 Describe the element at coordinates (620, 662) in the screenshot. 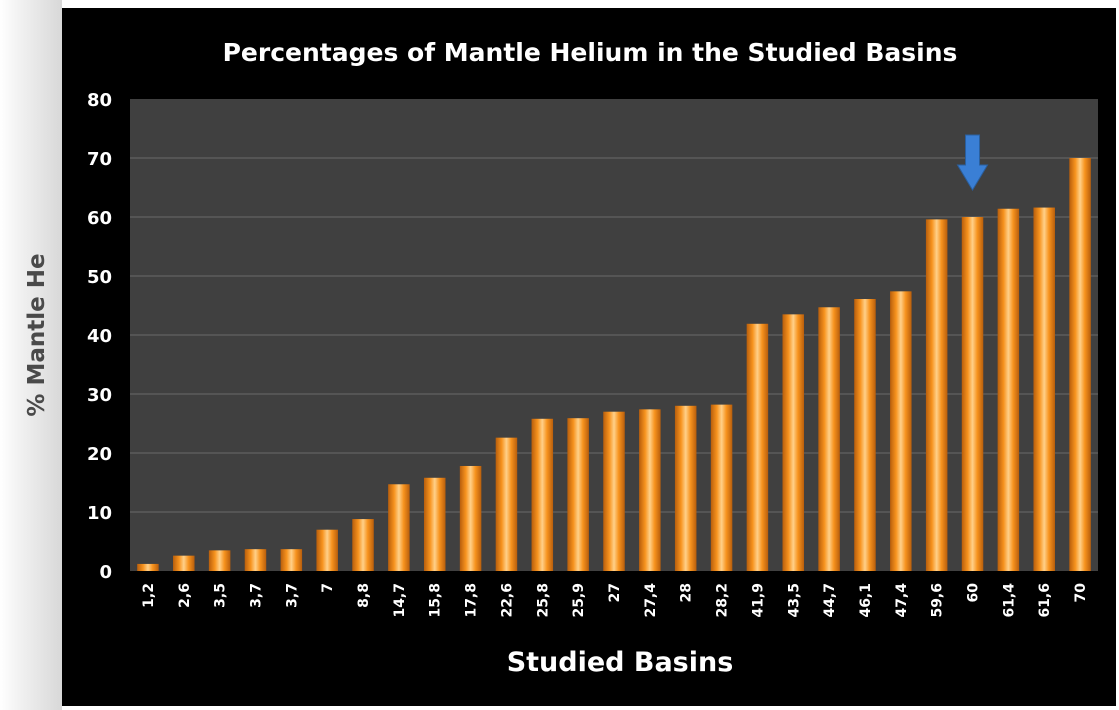

I see `x-axis-label: Studied Basins` at that location.